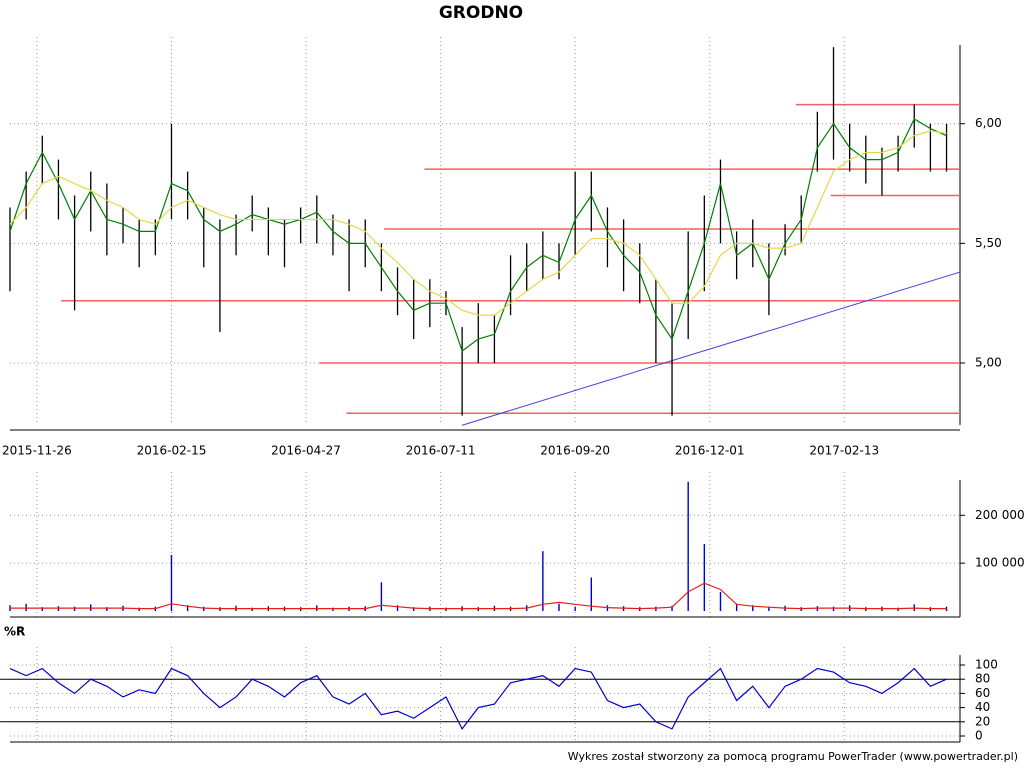 The width and height of the screenshot is (1024, 768). I want to click on panel-title: %R, so click(14, 632).